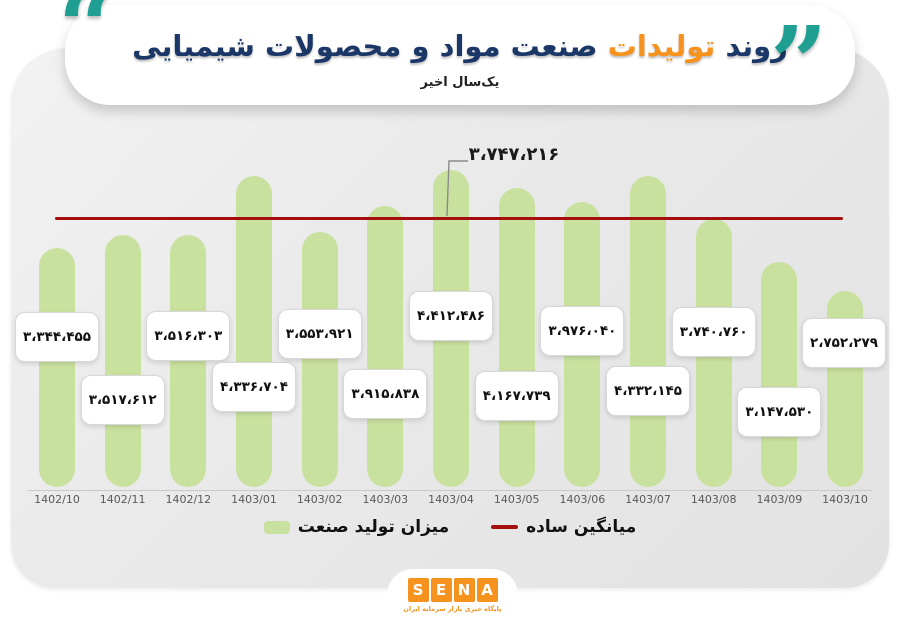 This screenshot has width=900, height=623. I want to click on value-label: ۴،۱۶۷،۷۳۹, so click(516, 396).